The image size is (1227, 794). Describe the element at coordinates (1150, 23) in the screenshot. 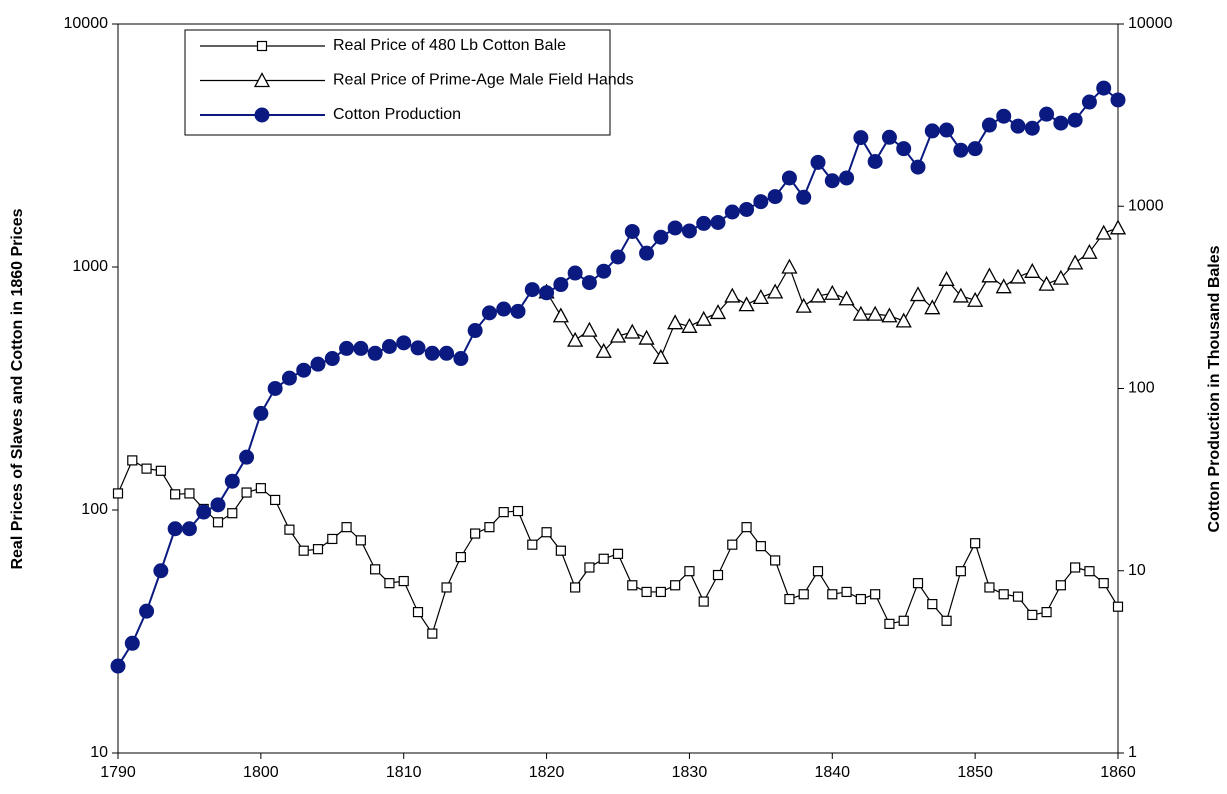

I see `y2-tick-label: 10000` at that location.